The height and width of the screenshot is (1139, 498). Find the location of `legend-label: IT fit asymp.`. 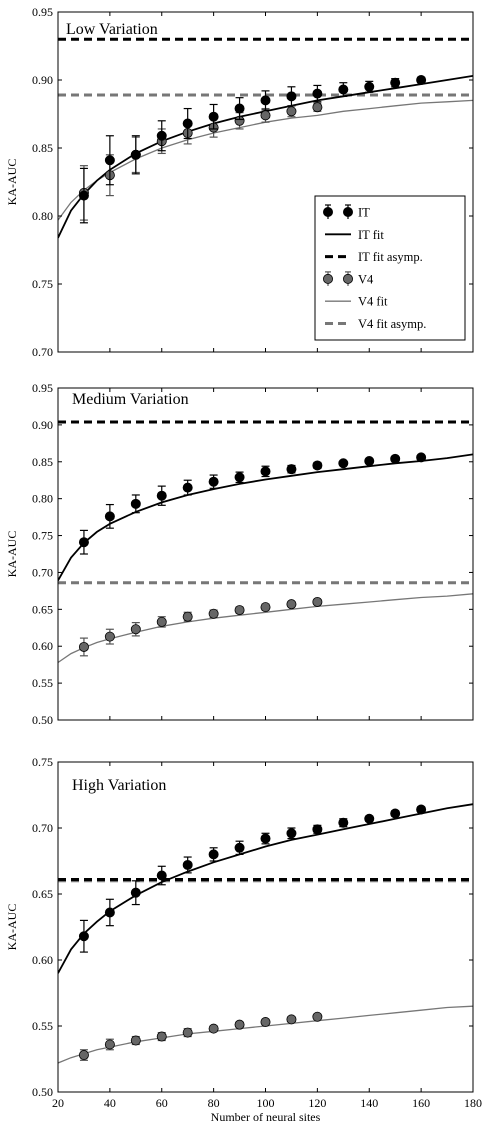

legend-label: IT fit asymp. is located at coordinates (390, 257).